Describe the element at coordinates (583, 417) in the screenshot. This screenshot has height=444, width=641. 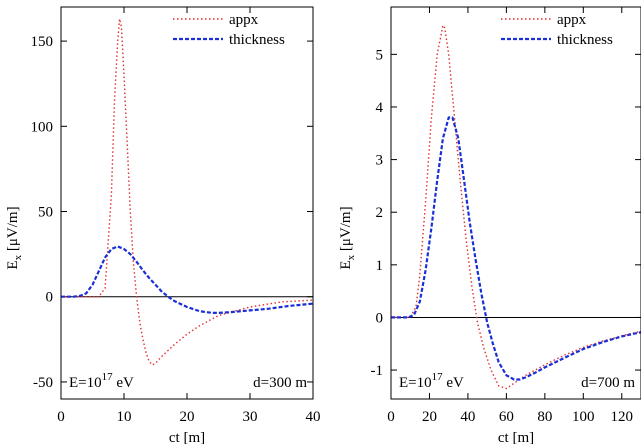
I see `x-tick-label: 100` at that location.